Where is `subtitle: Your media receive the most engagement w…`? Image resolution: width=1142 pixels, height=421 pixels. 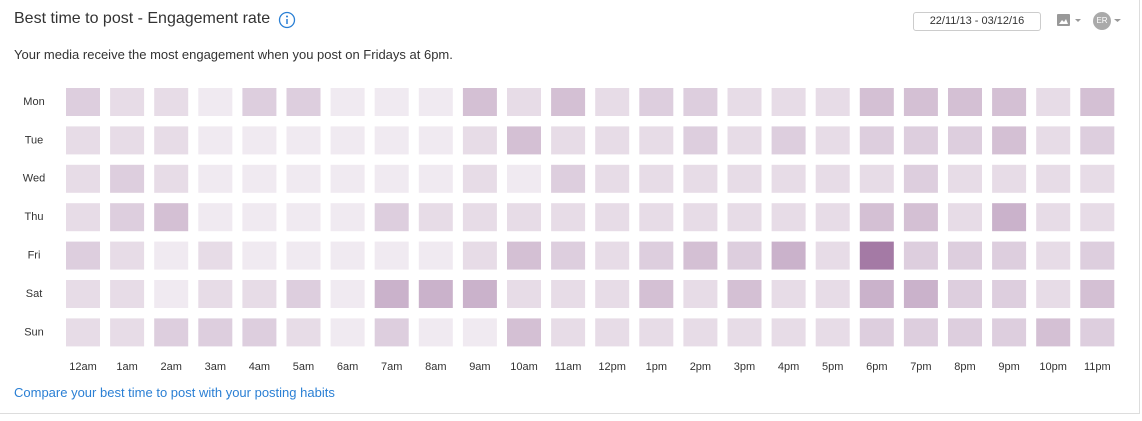 subtitle: Your media receive the most engagement w… is located at coordinates (233, 54).